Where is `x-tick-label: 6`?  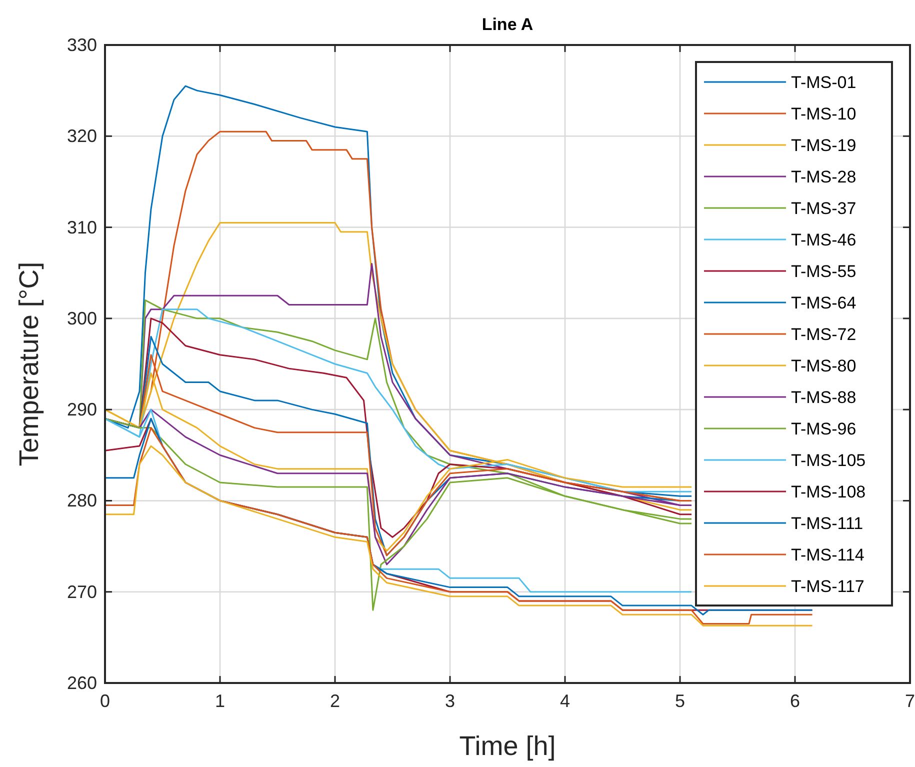 x-tick-label: 6 is located at coordinates (795, 701).